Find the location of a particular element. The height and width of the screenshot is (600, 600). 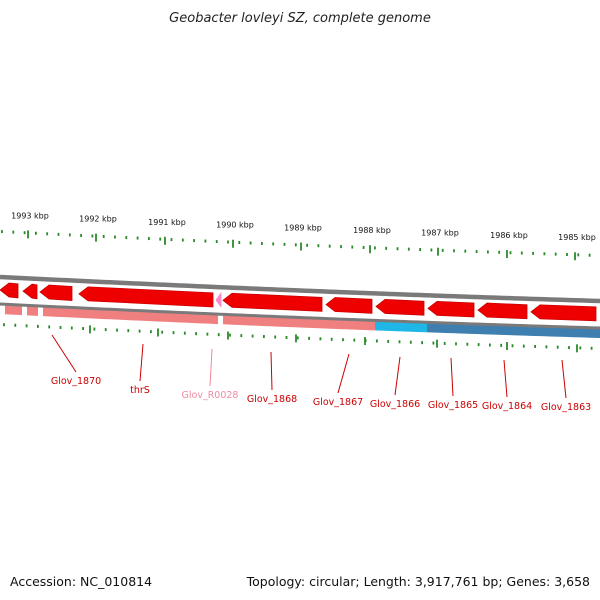

scale-label: 1985 kbp is located at coordinates (577, 237).